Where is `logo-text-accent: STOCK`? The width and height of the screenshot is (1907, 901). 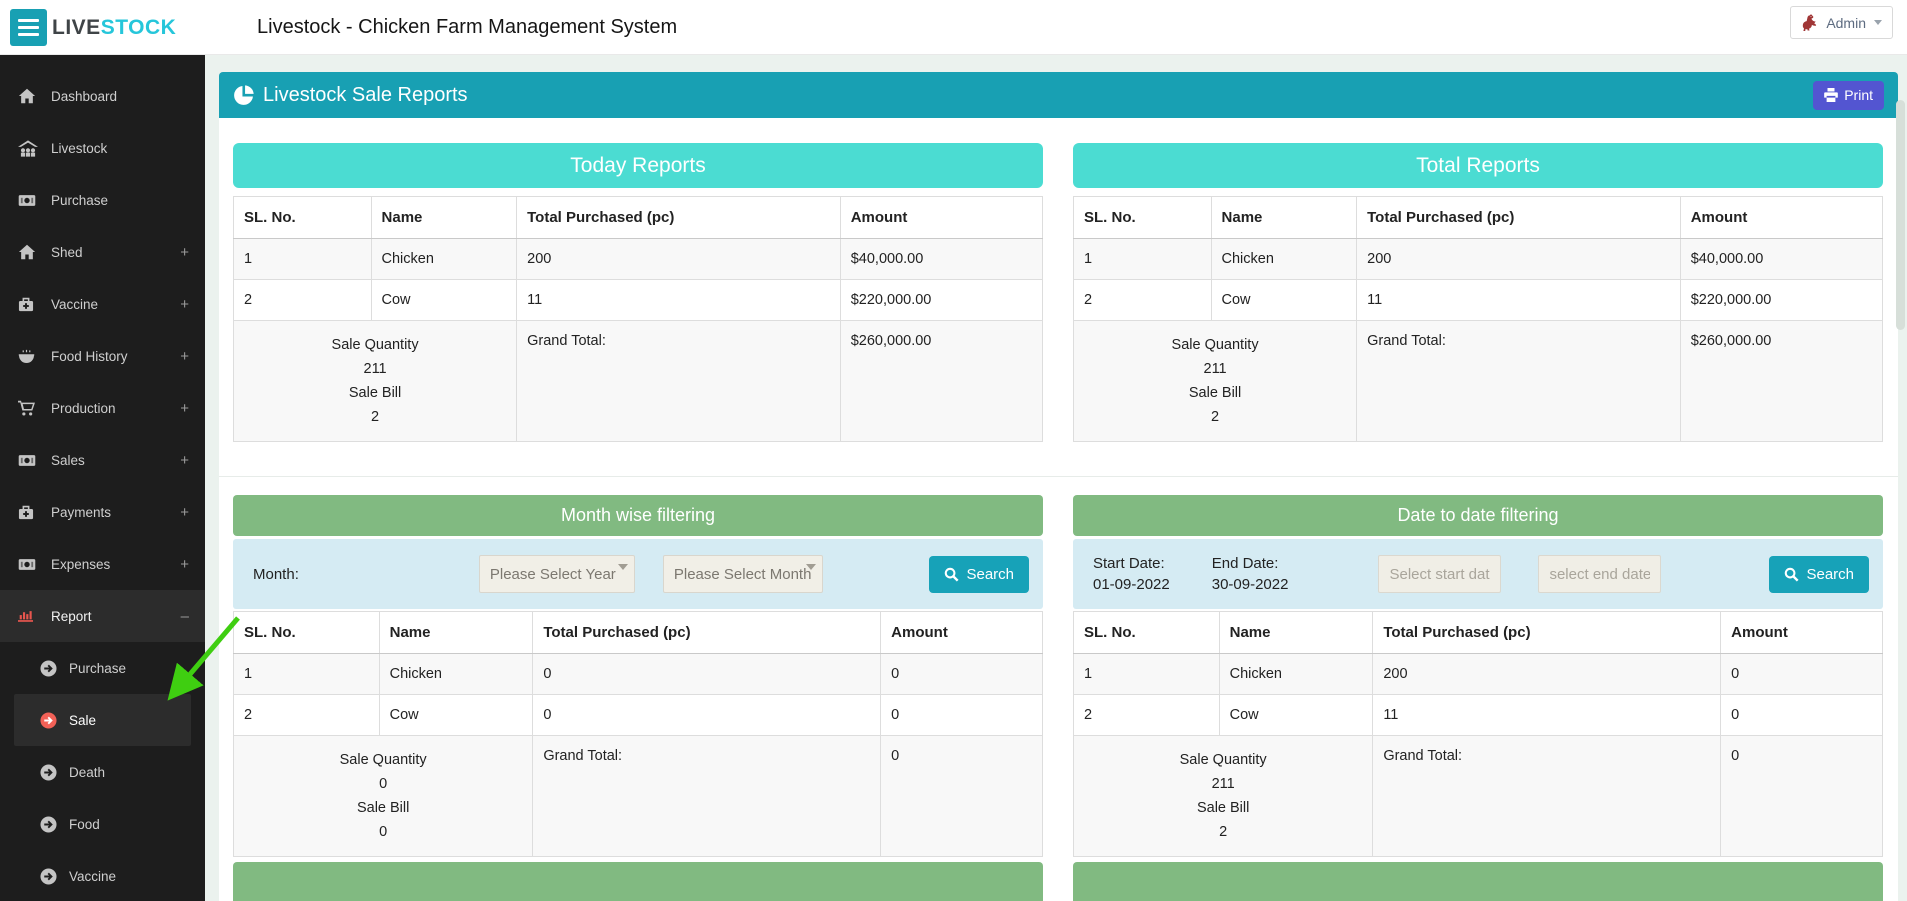
logo-text-accent: STOCK is located at coordinates (138, 27).